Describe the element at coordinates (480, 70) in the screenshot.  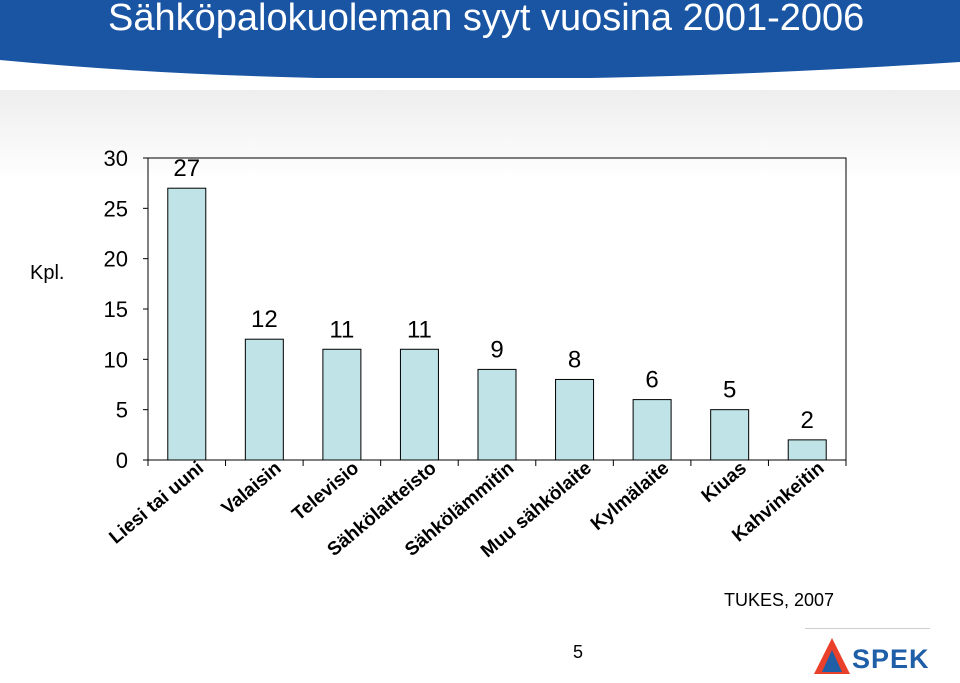
I see `title-band-curve` at that location.